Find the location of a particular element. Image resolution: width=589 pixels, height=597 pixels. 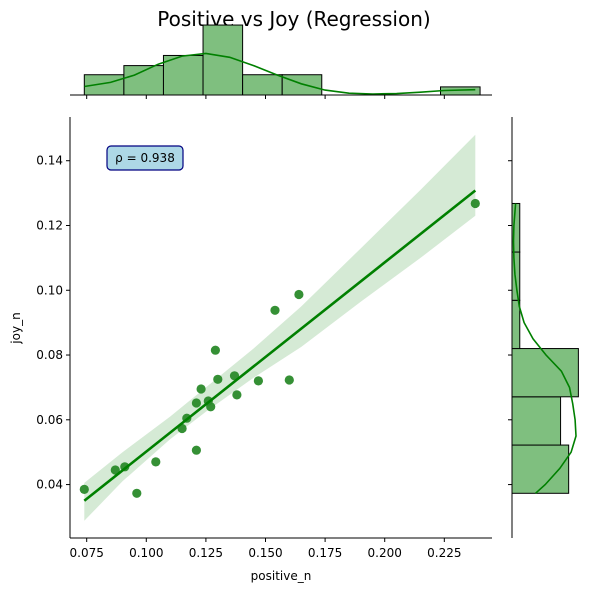

x-tick-label: 0.175 is located at coordinates (325, 553).